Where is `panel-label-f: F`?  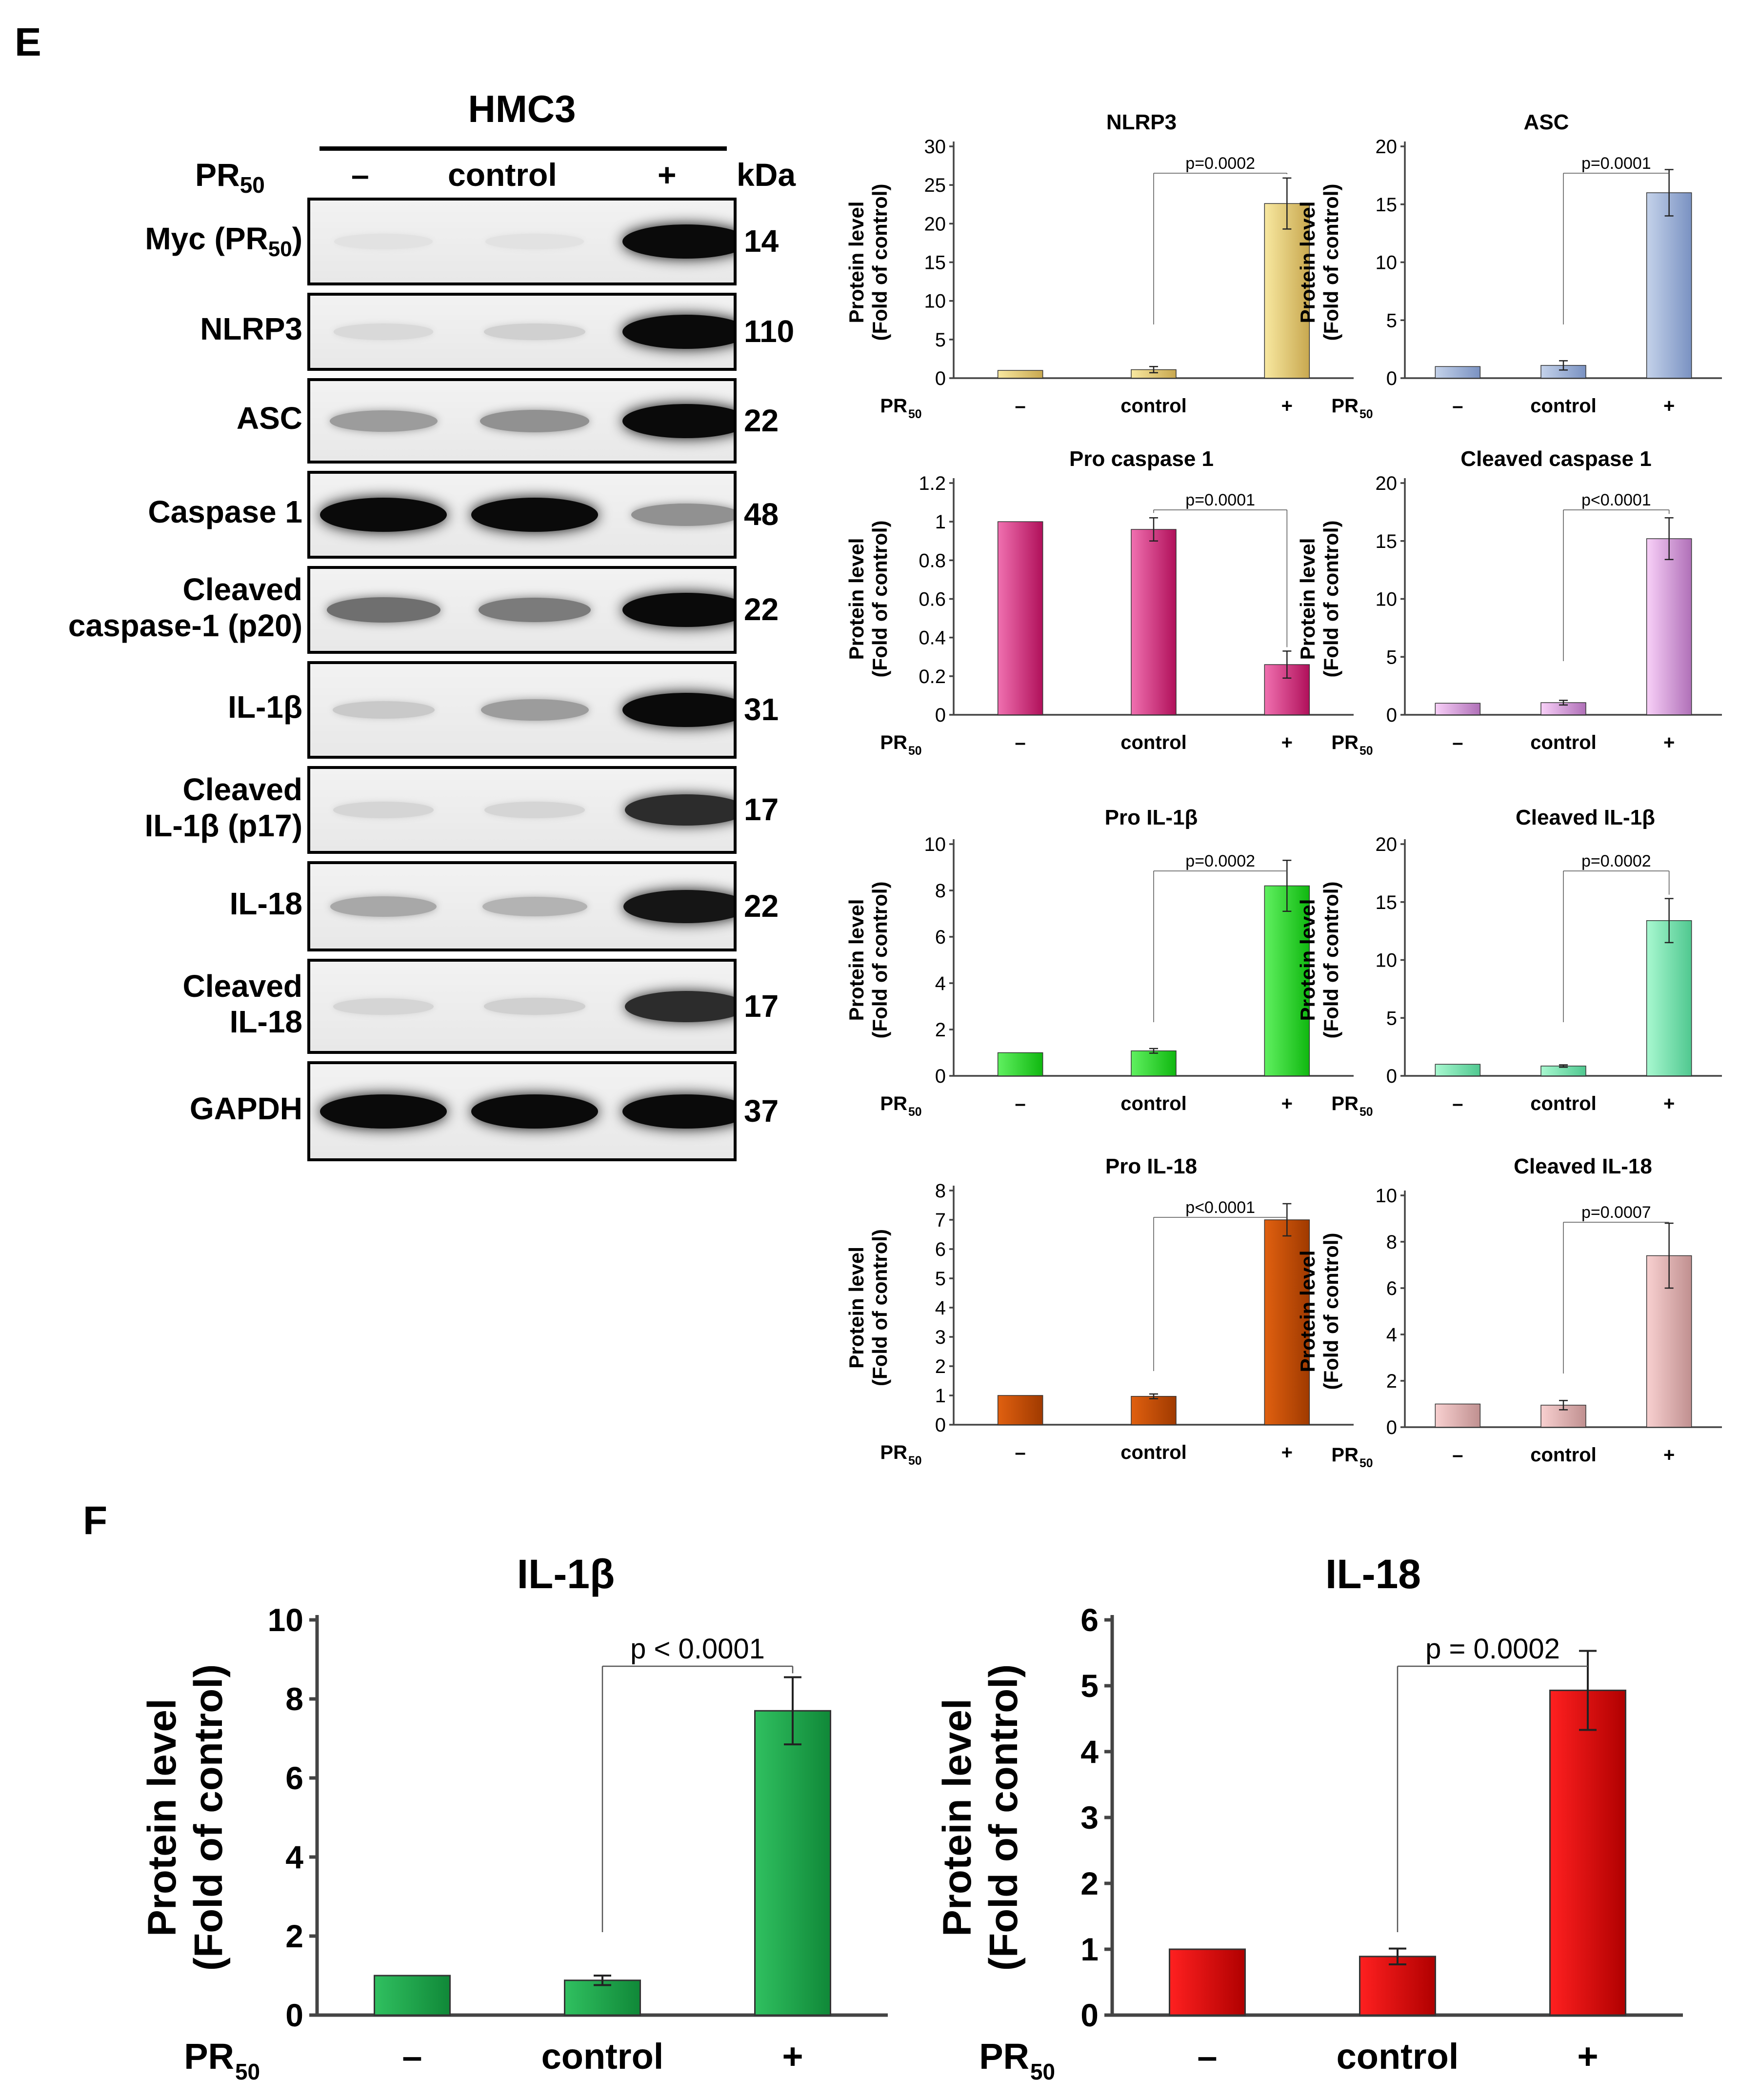 panel-label-f: F is located at coordinates (95, 1520).